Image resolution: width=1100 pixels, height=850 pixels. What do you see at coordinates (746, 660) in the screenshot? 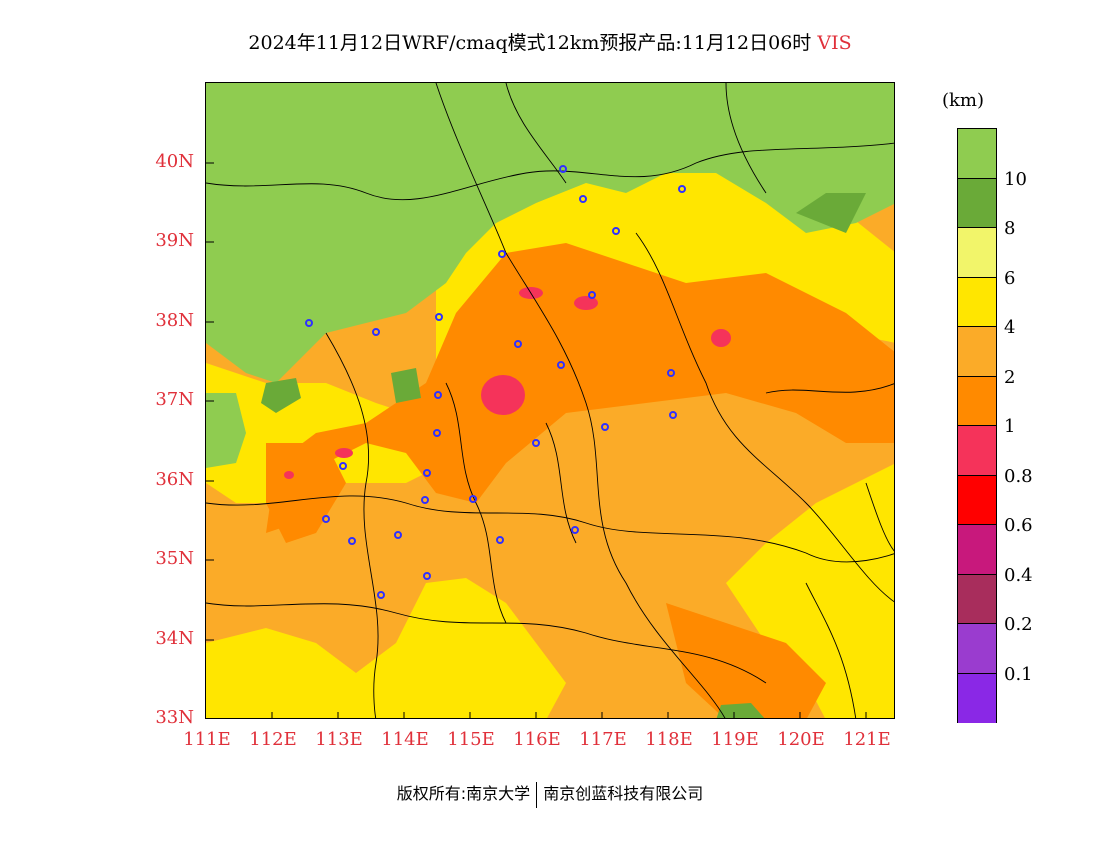
I see `zone-1to2km-se` at bounding box center [746, 660].